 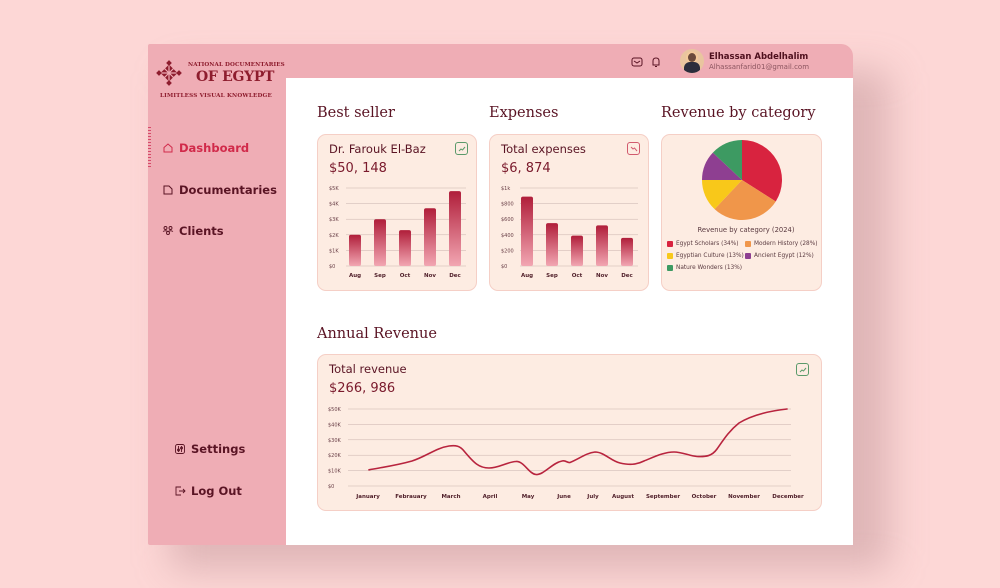 What do you see at coordinates (744, 497) in the screenshot?
I see `svg-text: November` at bounding box center [744, 497].